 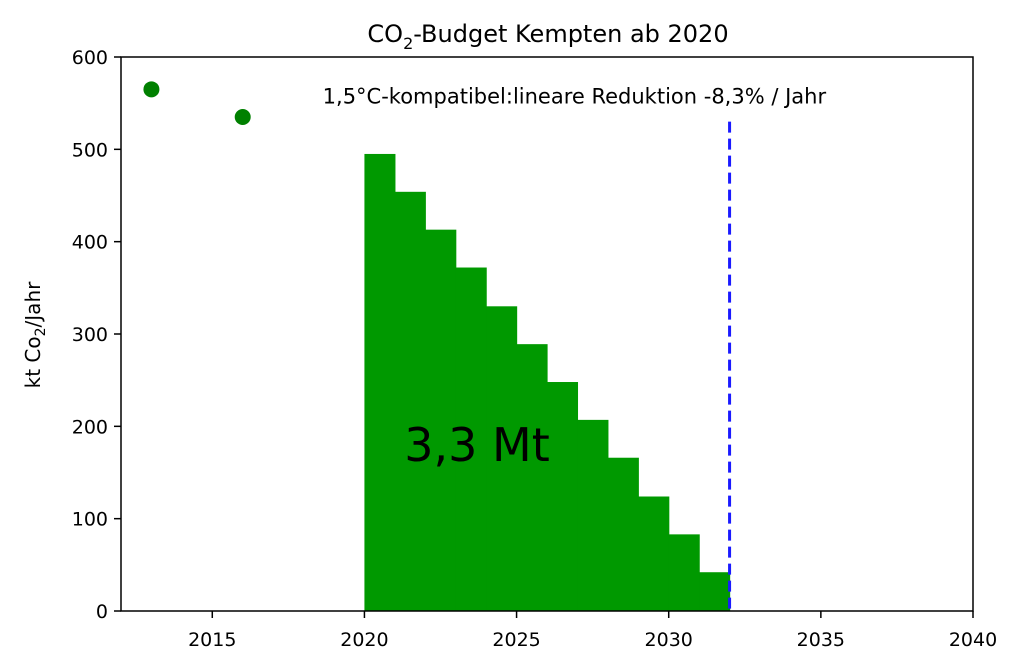 What do you see at coordinates (684, 572) in the screenshot?
I see `bar-2030` at bounding box center [684, 572].